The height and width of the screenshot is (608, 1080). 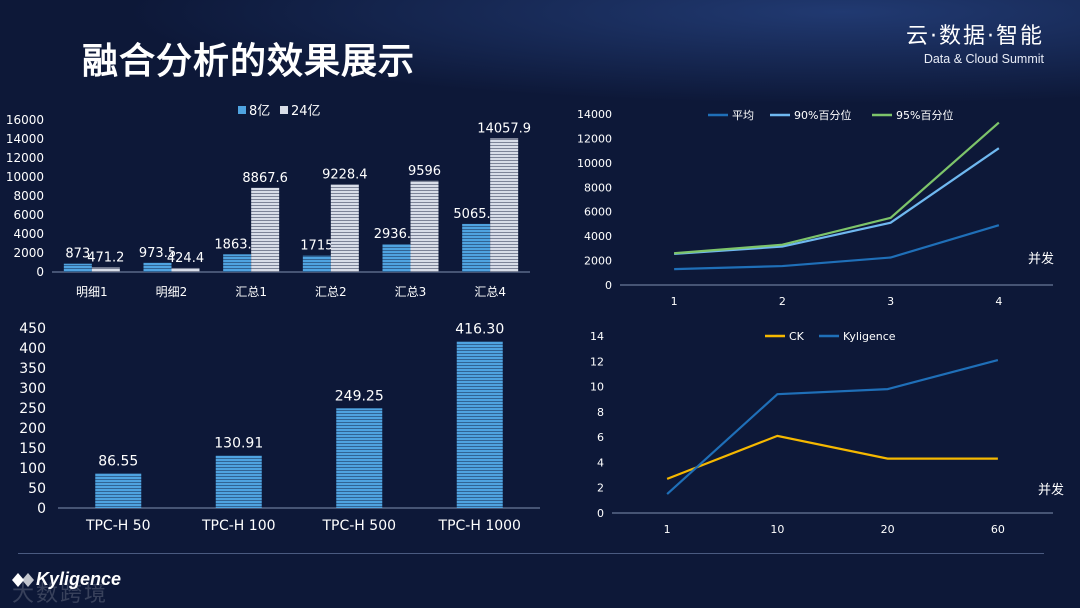 What do you see at coordinates (359, 396) in the screenshot?
I see `data-label: 249.25` at bounding box center [359, 396].